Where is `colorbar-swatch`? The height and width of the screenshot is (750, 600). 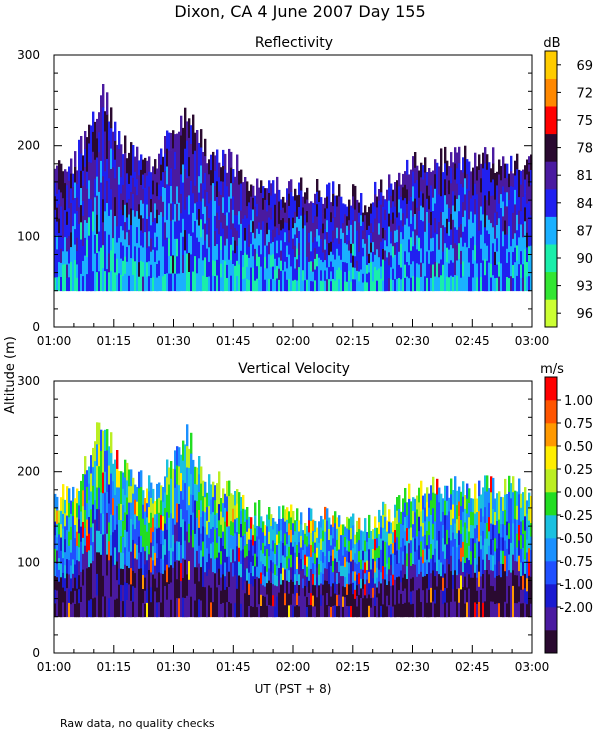 colorbar-swatch is located at coordinates (551, 481).